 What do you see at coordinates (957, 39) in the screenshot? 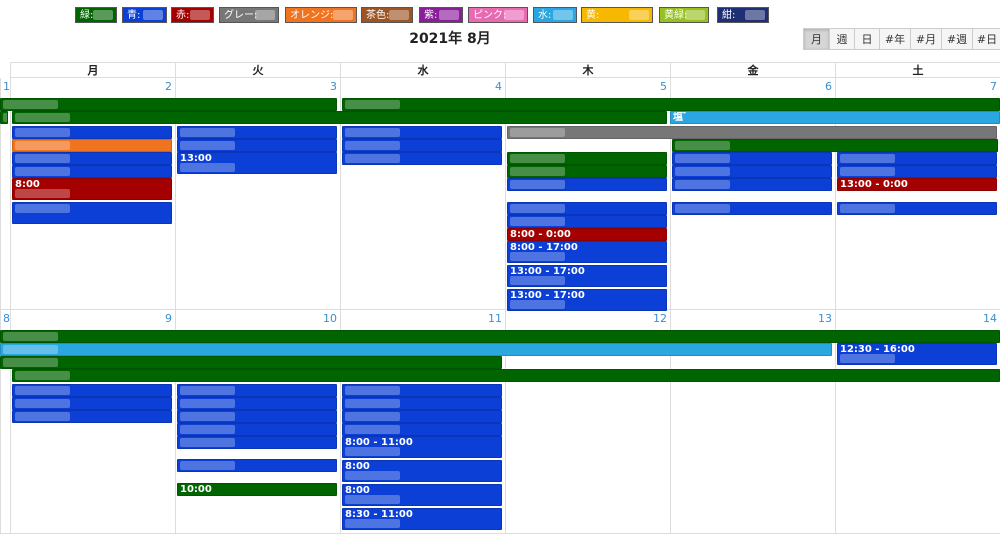
I see `view-button-5: #週` at bounding box center [957, 39].